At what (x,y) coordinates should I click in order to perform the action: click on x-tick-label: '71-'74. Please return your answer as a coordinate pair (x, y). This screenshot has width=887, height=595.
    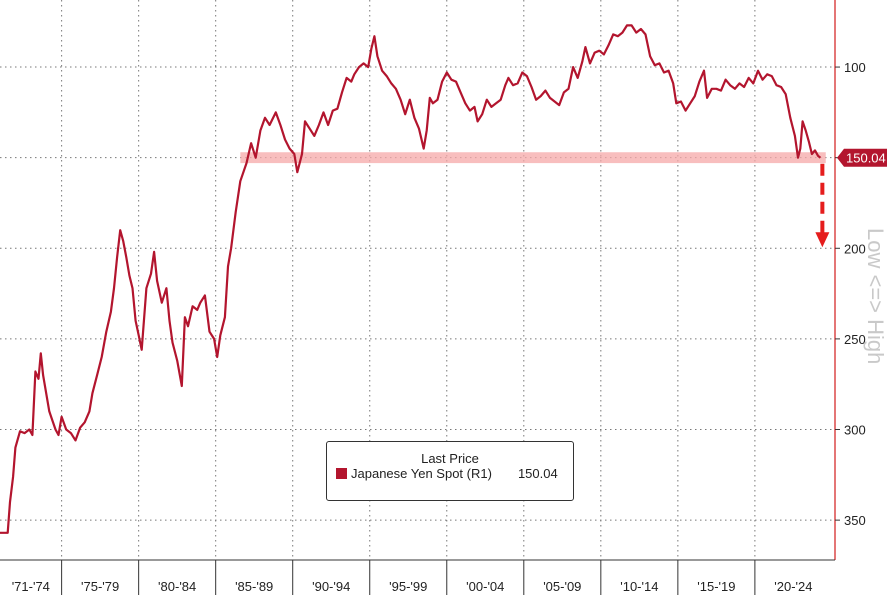
    Looking at the image, I should click on (31, 586).